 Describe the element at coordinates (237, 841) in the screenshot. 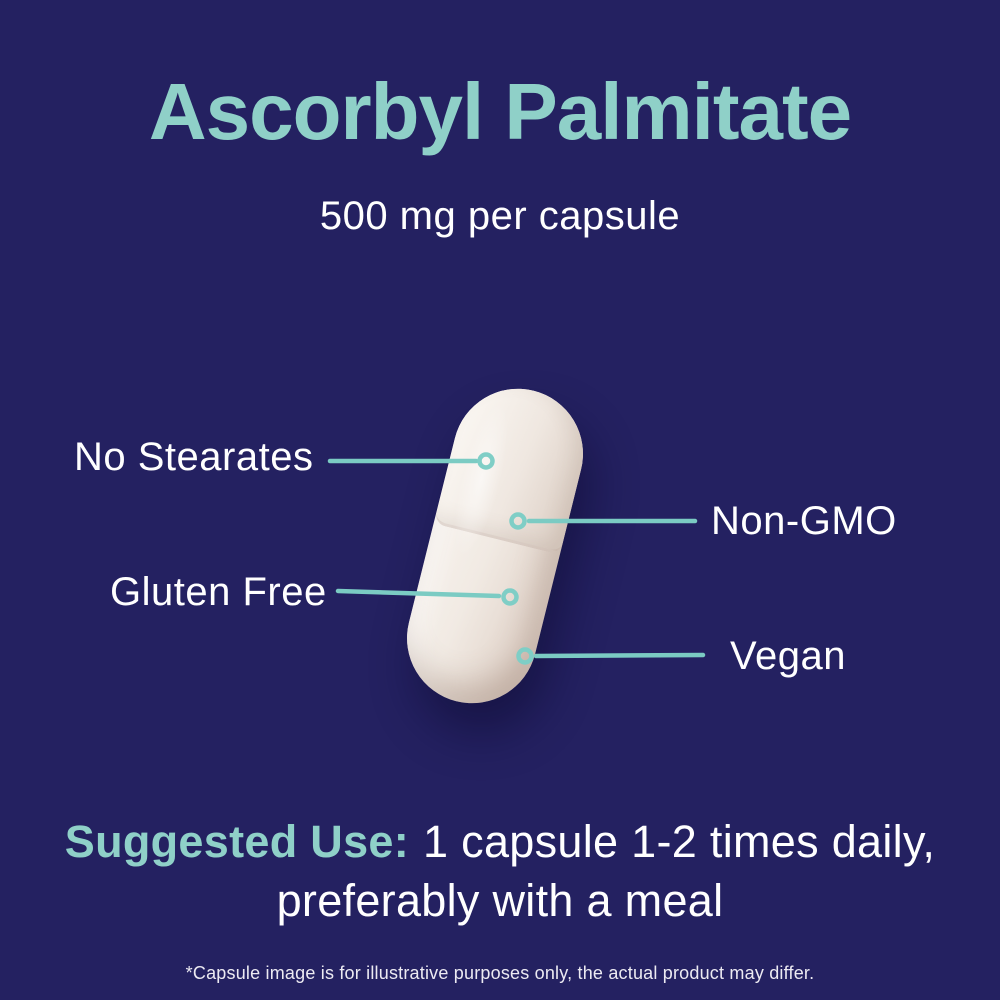

I see `suggested-use-label: Suggested Use:` at that location.